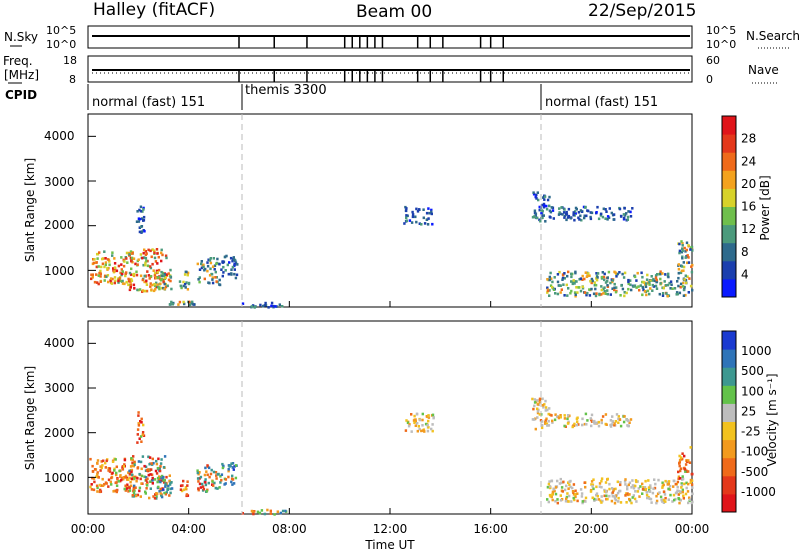 The width and height of the screenshot is (800, 554). Describe the element at coordinates (748, 184) in the screenshot. I see `power-cbar-tick-4: 20` at that location.